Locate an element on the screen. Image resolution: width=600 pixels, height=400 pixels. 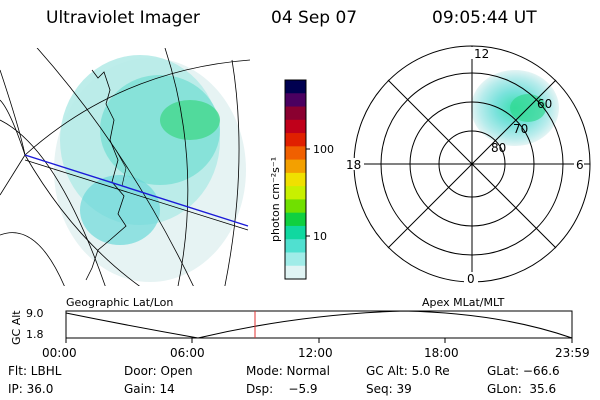
orbit-track-shadow is located at coordinates (136, 195).